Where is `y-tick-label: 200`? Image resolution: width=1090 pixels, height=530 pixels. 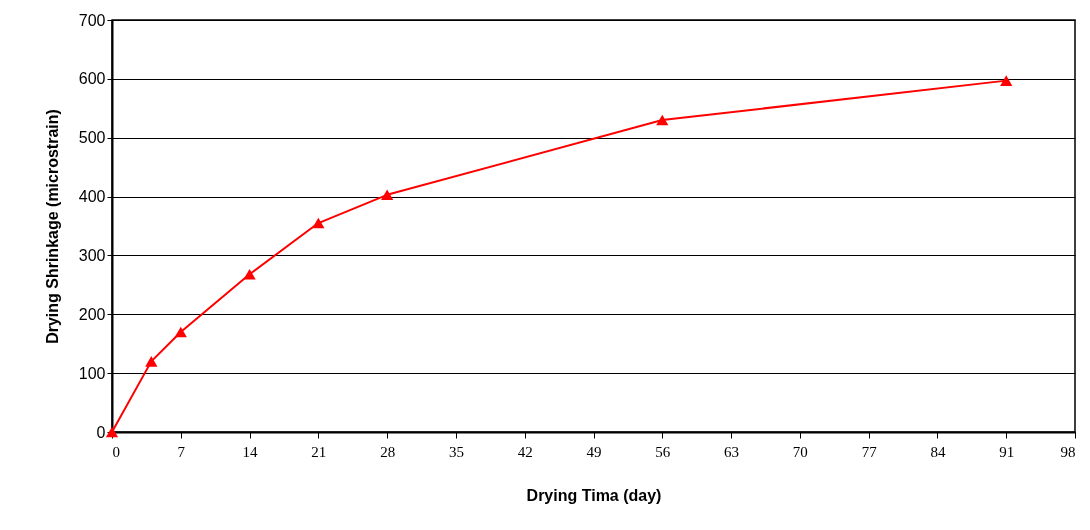 y-tick-label: 200 is located at coordinates (92, 314).